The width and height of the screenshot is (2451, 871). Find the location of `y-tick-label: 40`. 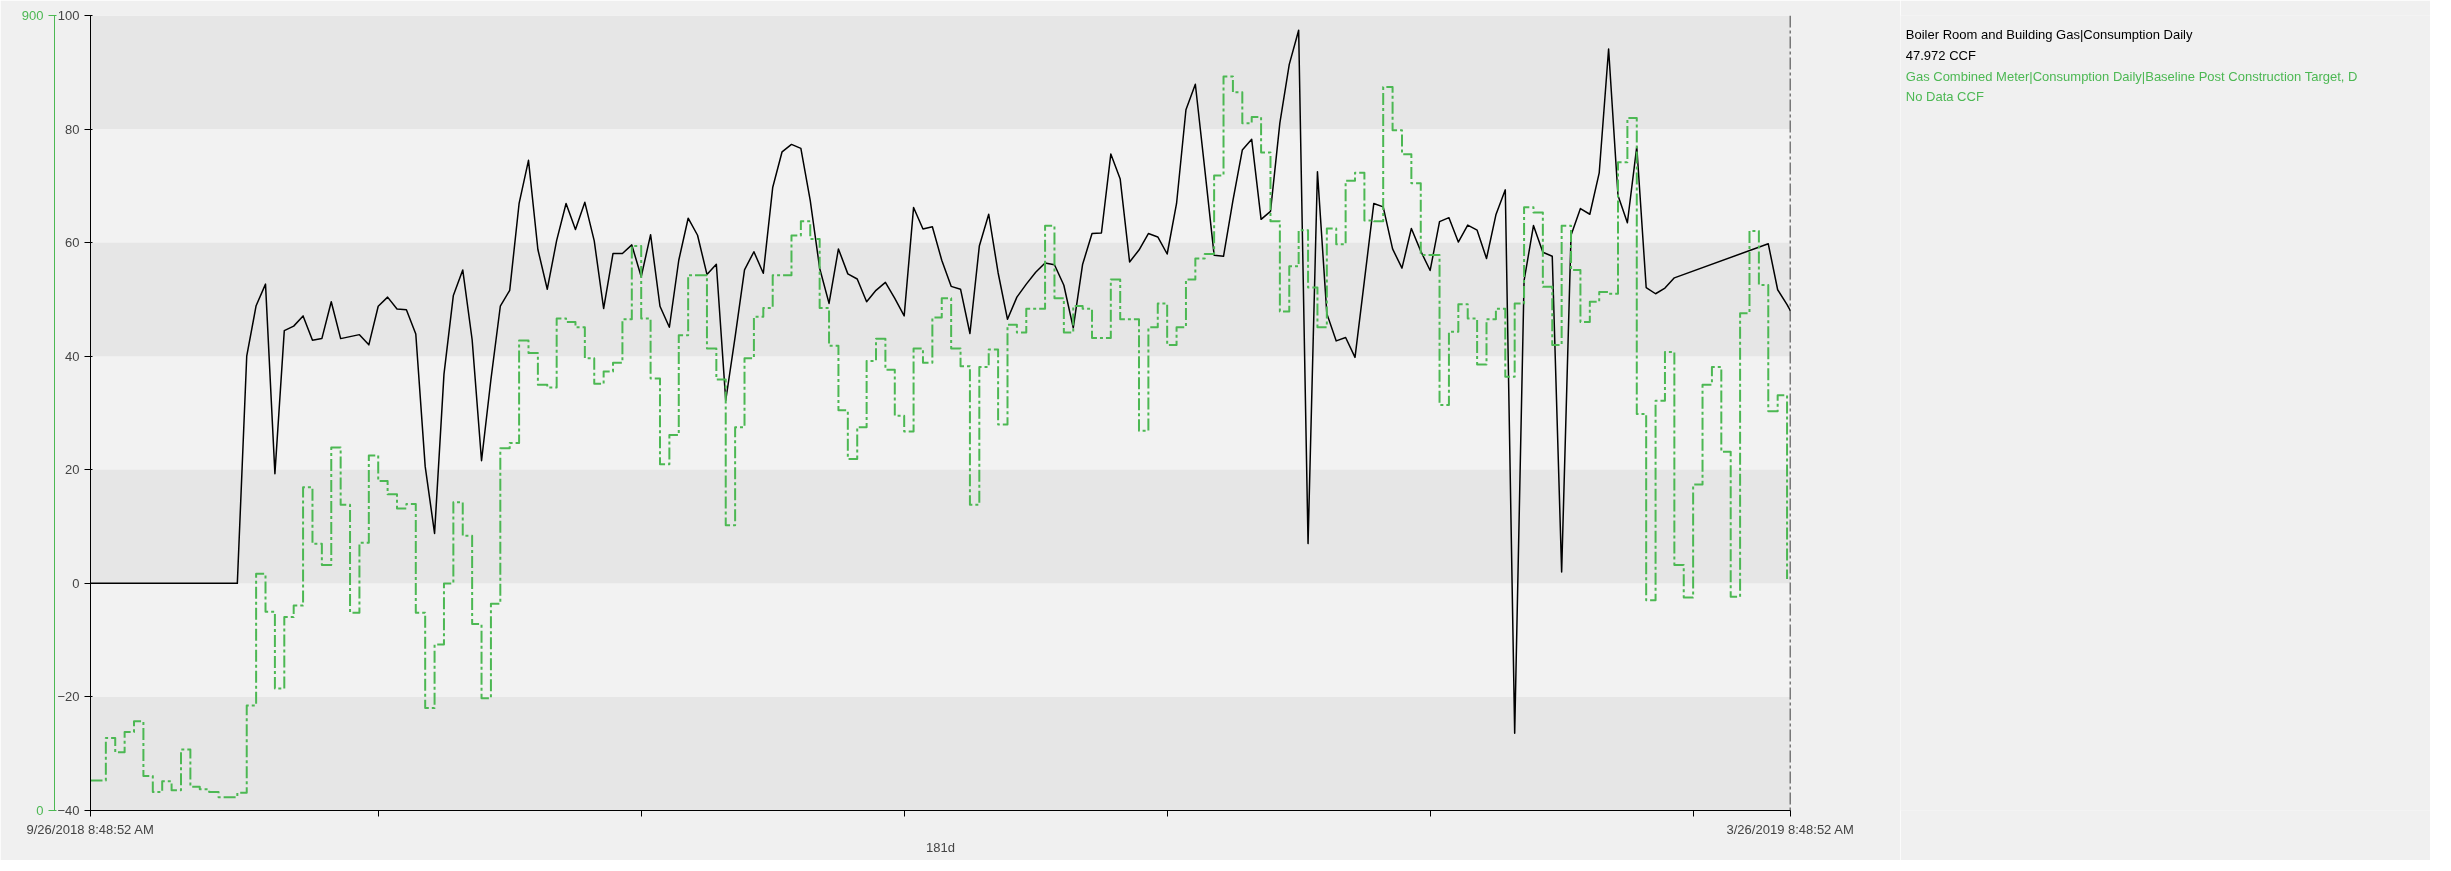

y-tick-label: 40 is located at coordinates (72, 356).